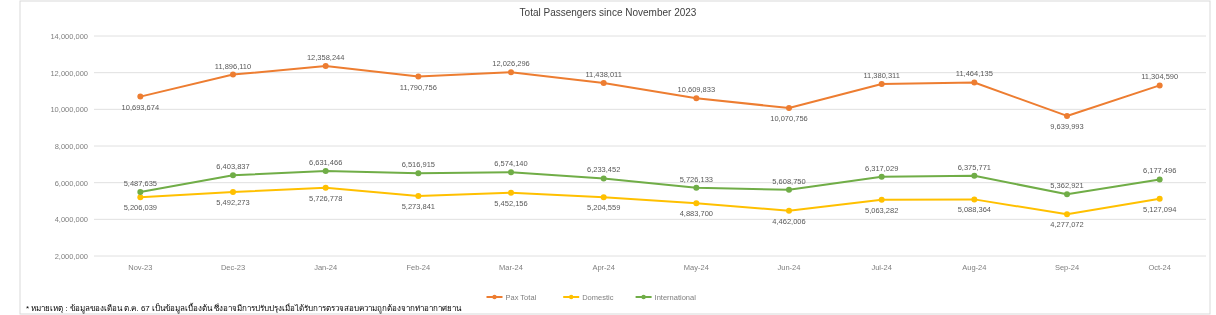  Describe the element at coordinates (244, 308) in the screenshot. I see `text: * หมายเหตุ : ข้อมูลของเดือน ต.ค. 67 เป็นข้อมูลเบื้องต้น ซึ่งอาจมีการปรับปรุงเมื่อได้รับการตรวจสอบความถูกต้องจากท่าอากาศยาน` at that location.